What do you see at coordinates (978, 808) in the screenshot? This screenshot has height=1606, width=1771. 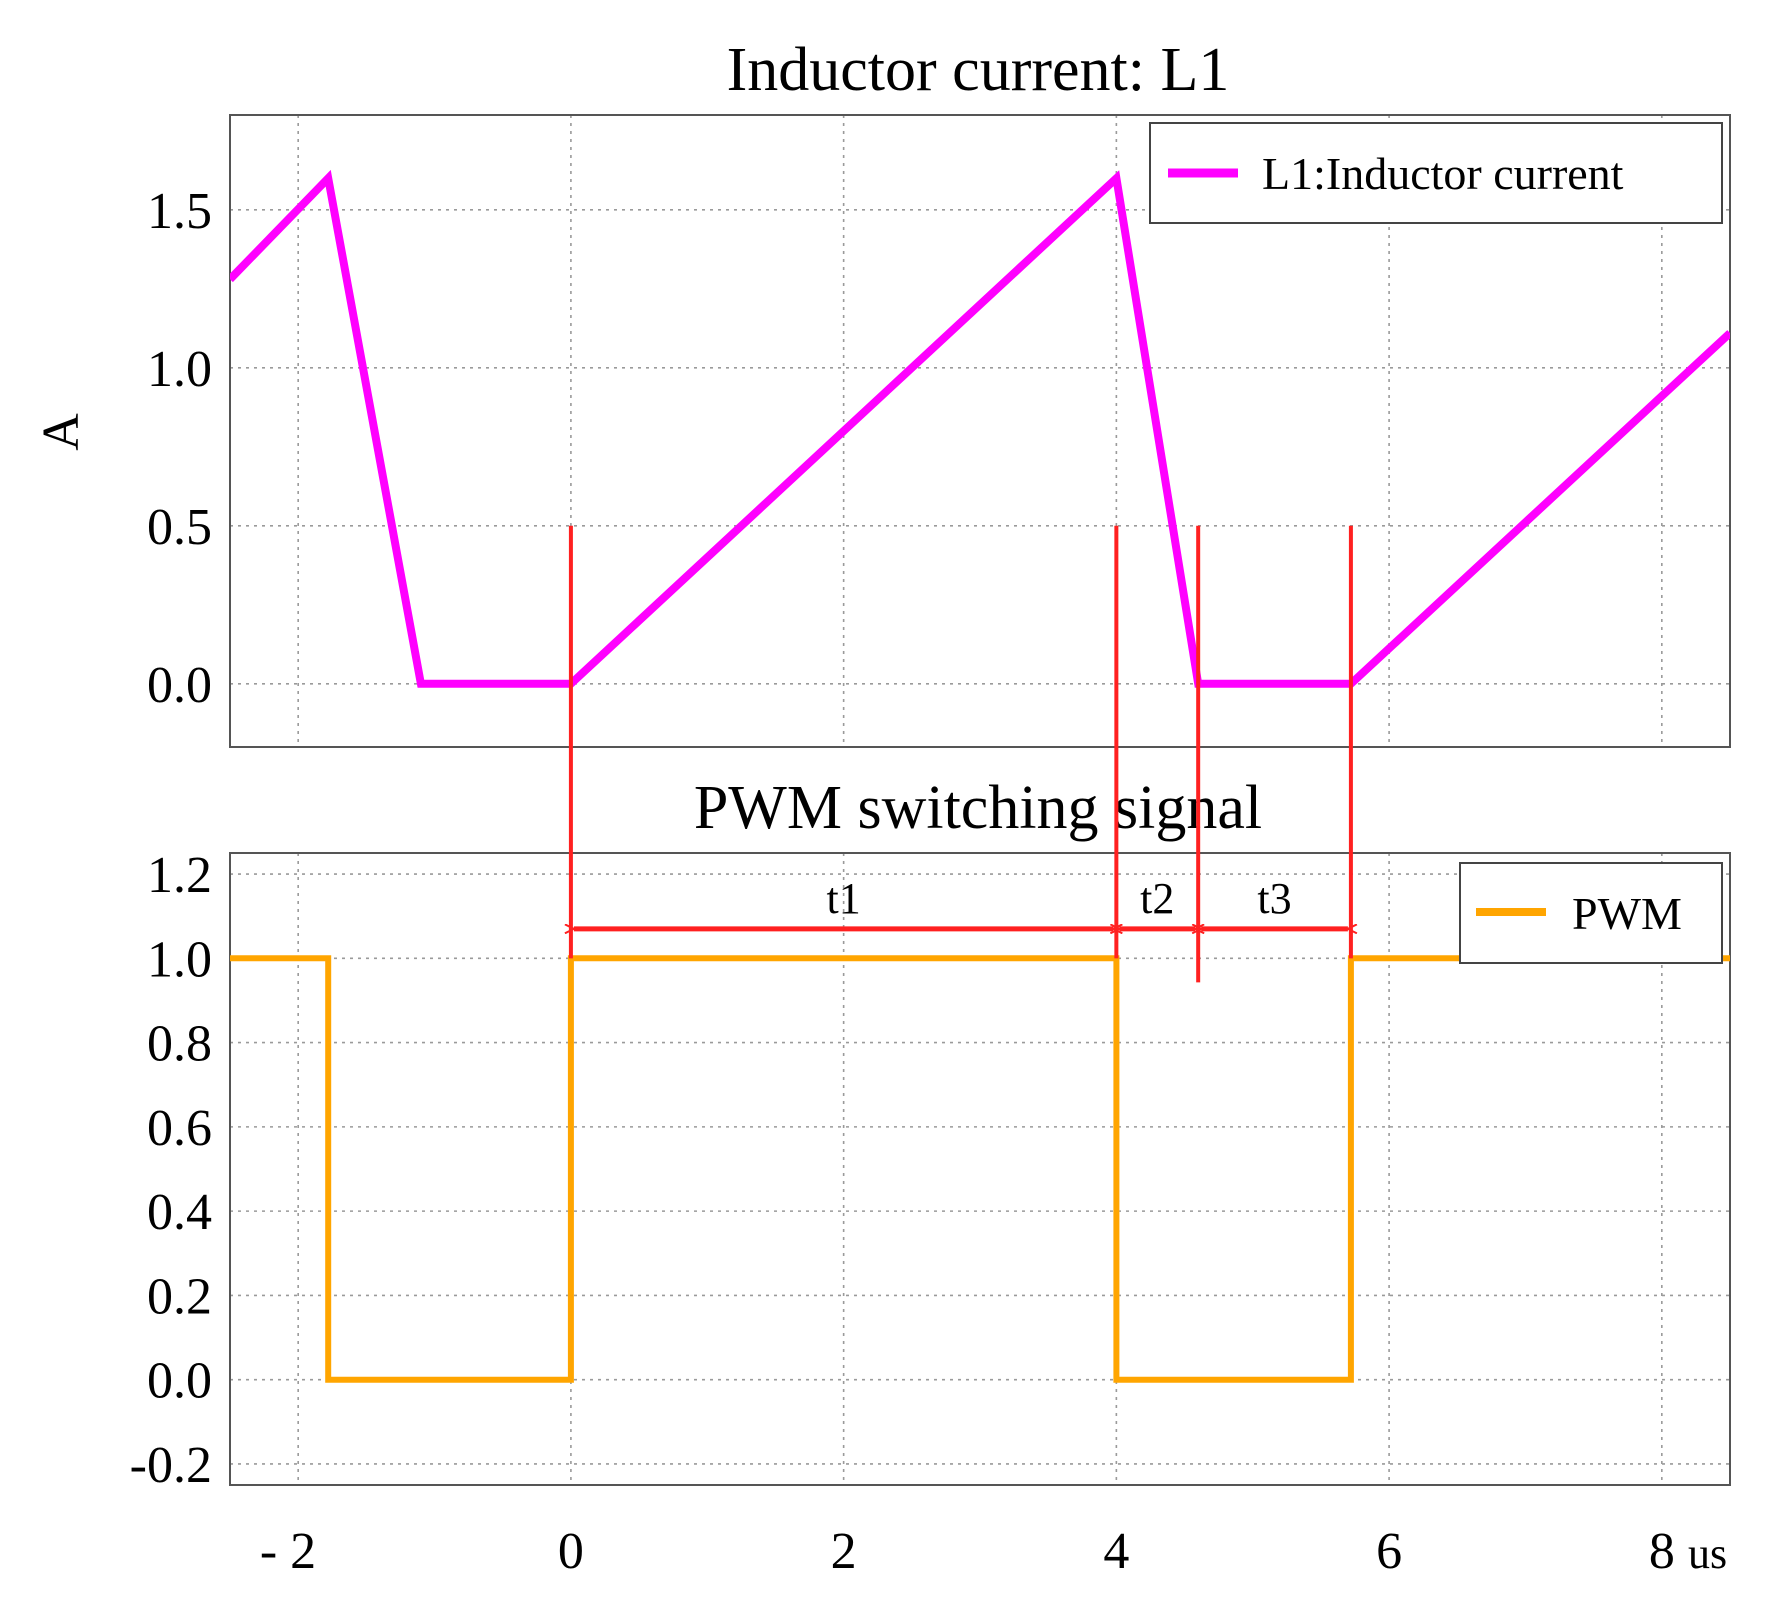 I see `bottom-chart-title: PWM switching signal` at bounding box center [978, 808].